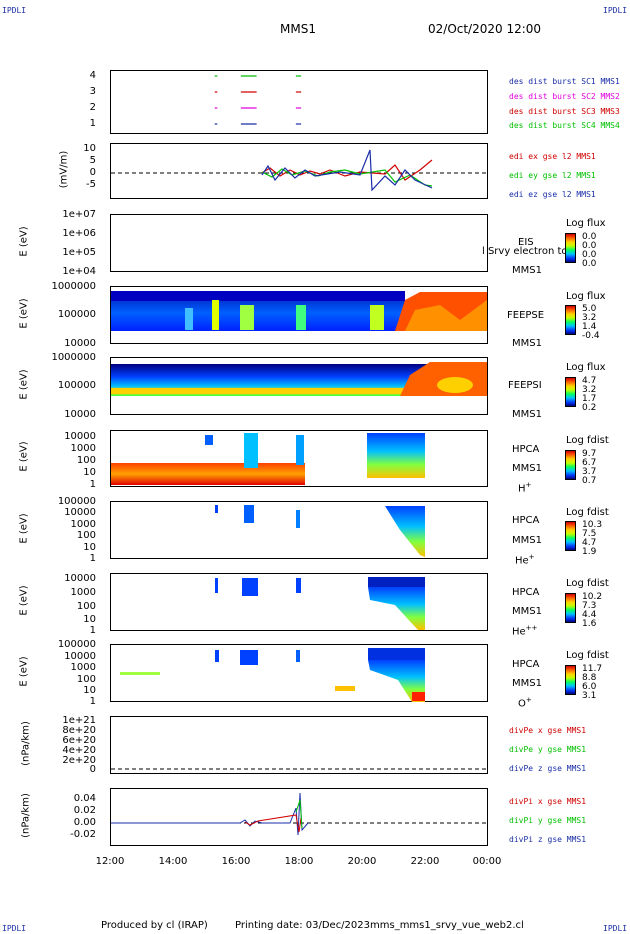  Describe the element at coordinates (299, 243) in the screenshot. I see `panel-eis` at that location.